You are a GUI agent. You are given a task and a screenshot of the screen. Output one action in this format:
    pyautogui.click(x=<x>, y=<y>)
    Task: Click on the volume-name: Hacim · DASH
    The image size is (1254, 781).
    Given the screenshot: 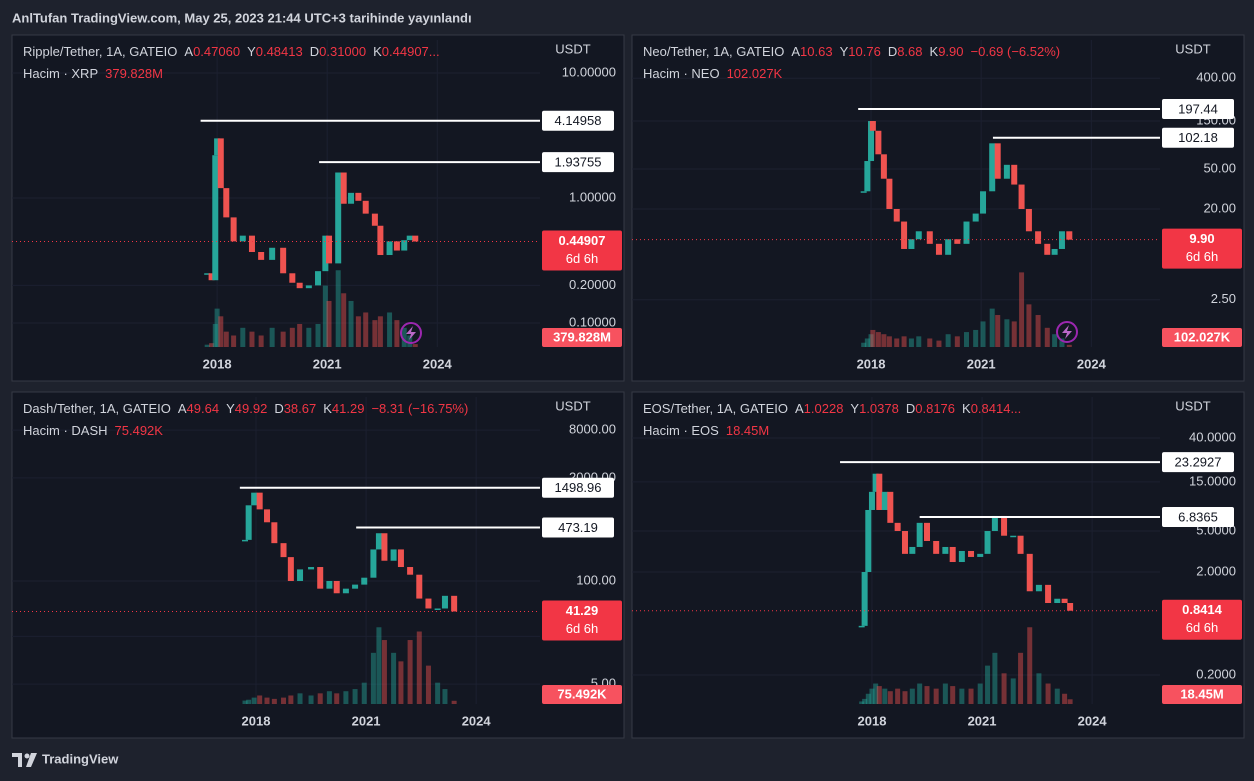 What is the action you would take?
    pyautogui.click(x=65, y=430)
    